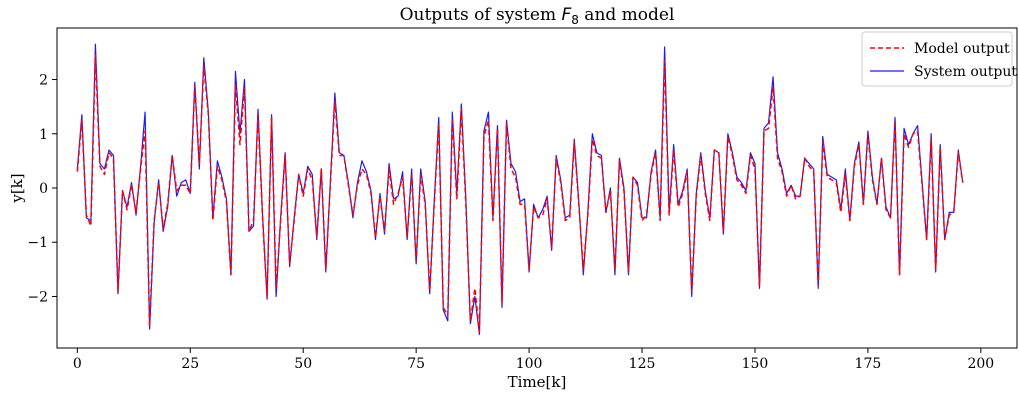 This screenshot has width=1018, height=393. I want to click on chart-title-variable: F, so click(566, 15).